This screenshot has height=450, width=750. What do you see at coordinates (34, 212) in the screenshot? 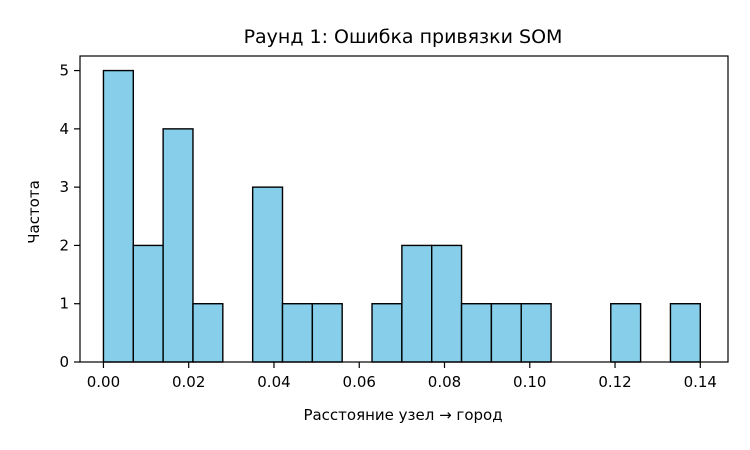
I see `y-axis-label: Частота` at bounding box center [34, 212].